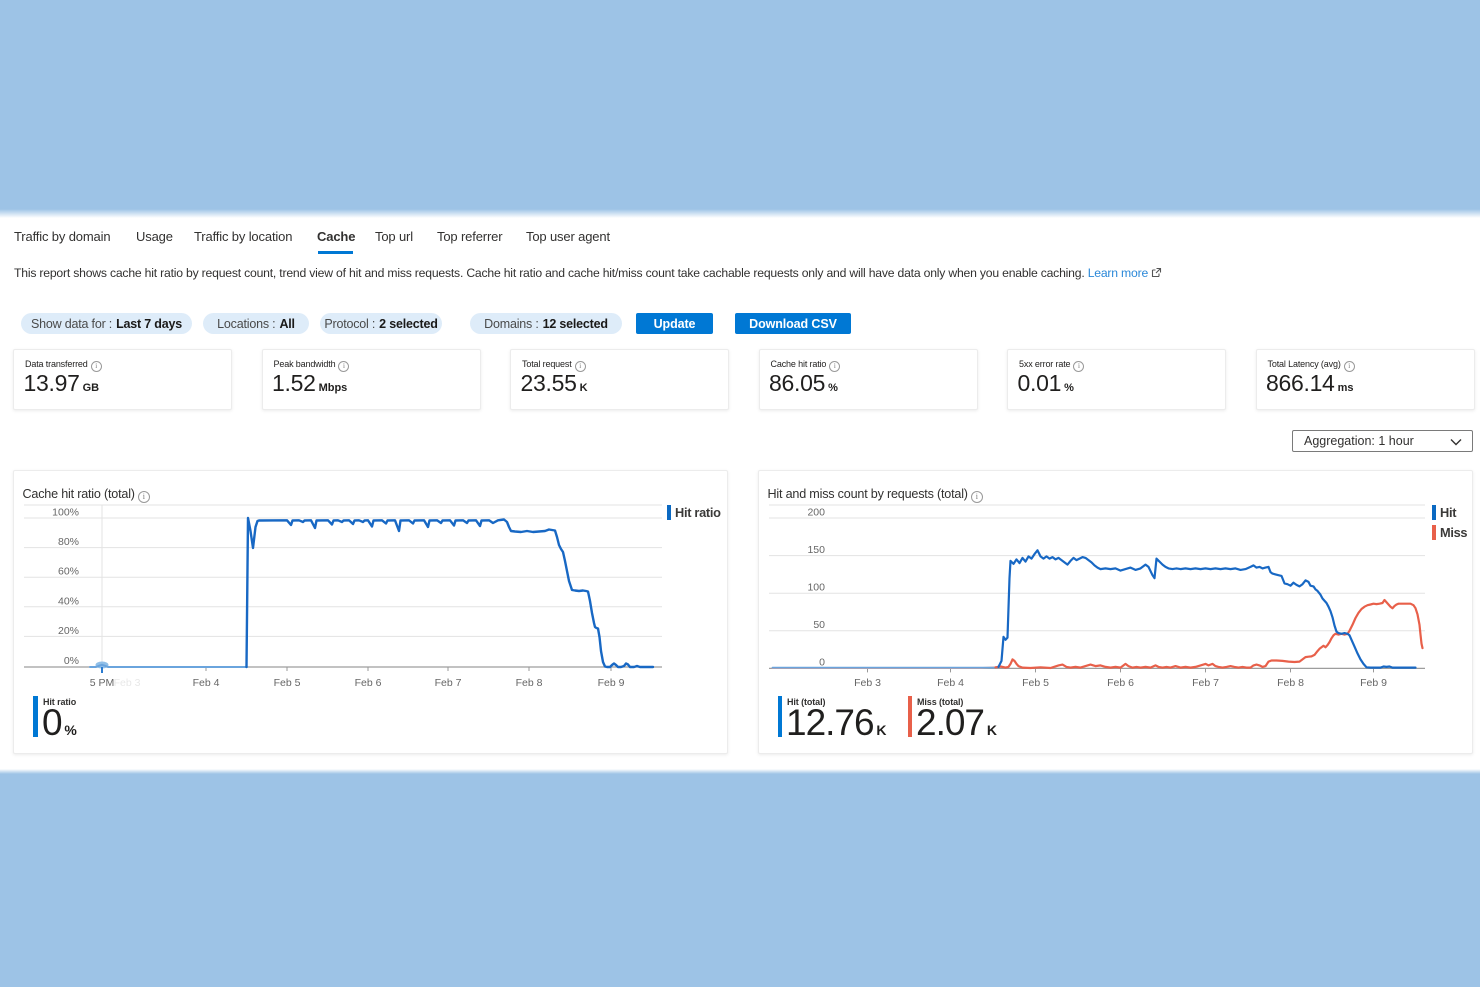 The height and width of the screenshot is (987, 1480). Describe the element at coordinates (102, 683) in the screenshot. I see `svg-text: 5 PM` at that location.